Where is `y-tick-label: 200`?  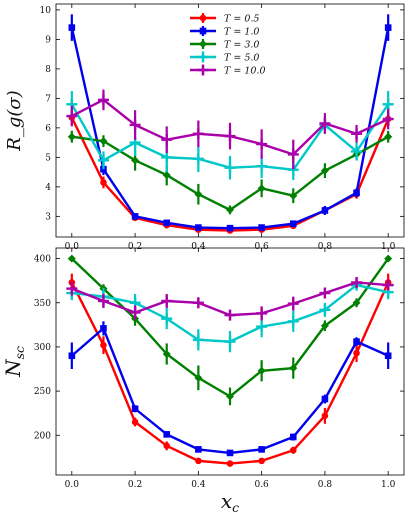
y-tick-label: 200 is located at coordinates (42, 436).